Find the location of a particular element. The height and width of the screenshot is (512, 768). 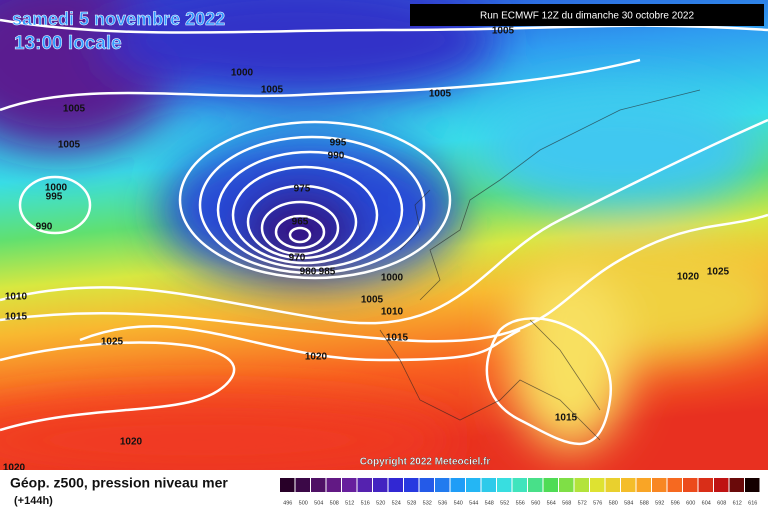

scale-label: 584 is located at coordinates (628, 503).